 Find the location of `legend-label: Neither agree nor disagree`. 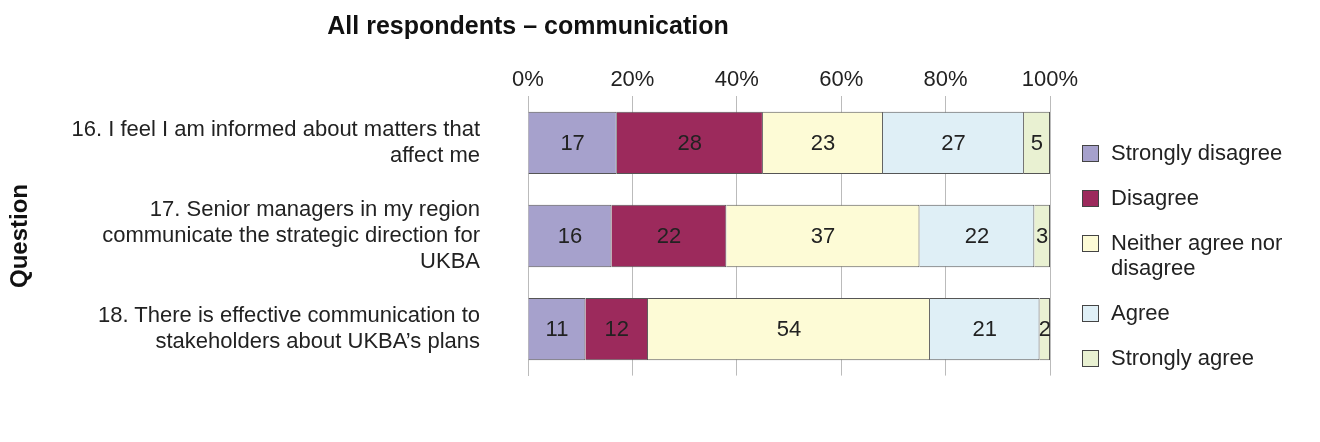

legend-label: Neither agree nor disagree is located at coordinates (1197, 255).